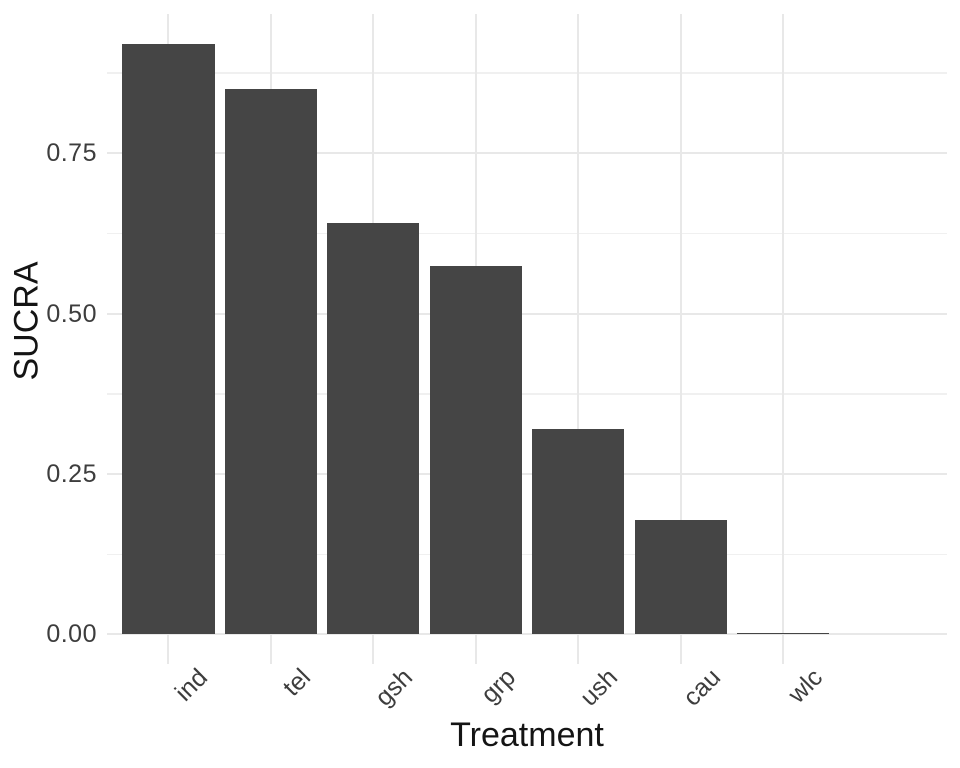  Describe the element at coordinates (270, 362) in the screenshot. I see `bar-tel` at that location.